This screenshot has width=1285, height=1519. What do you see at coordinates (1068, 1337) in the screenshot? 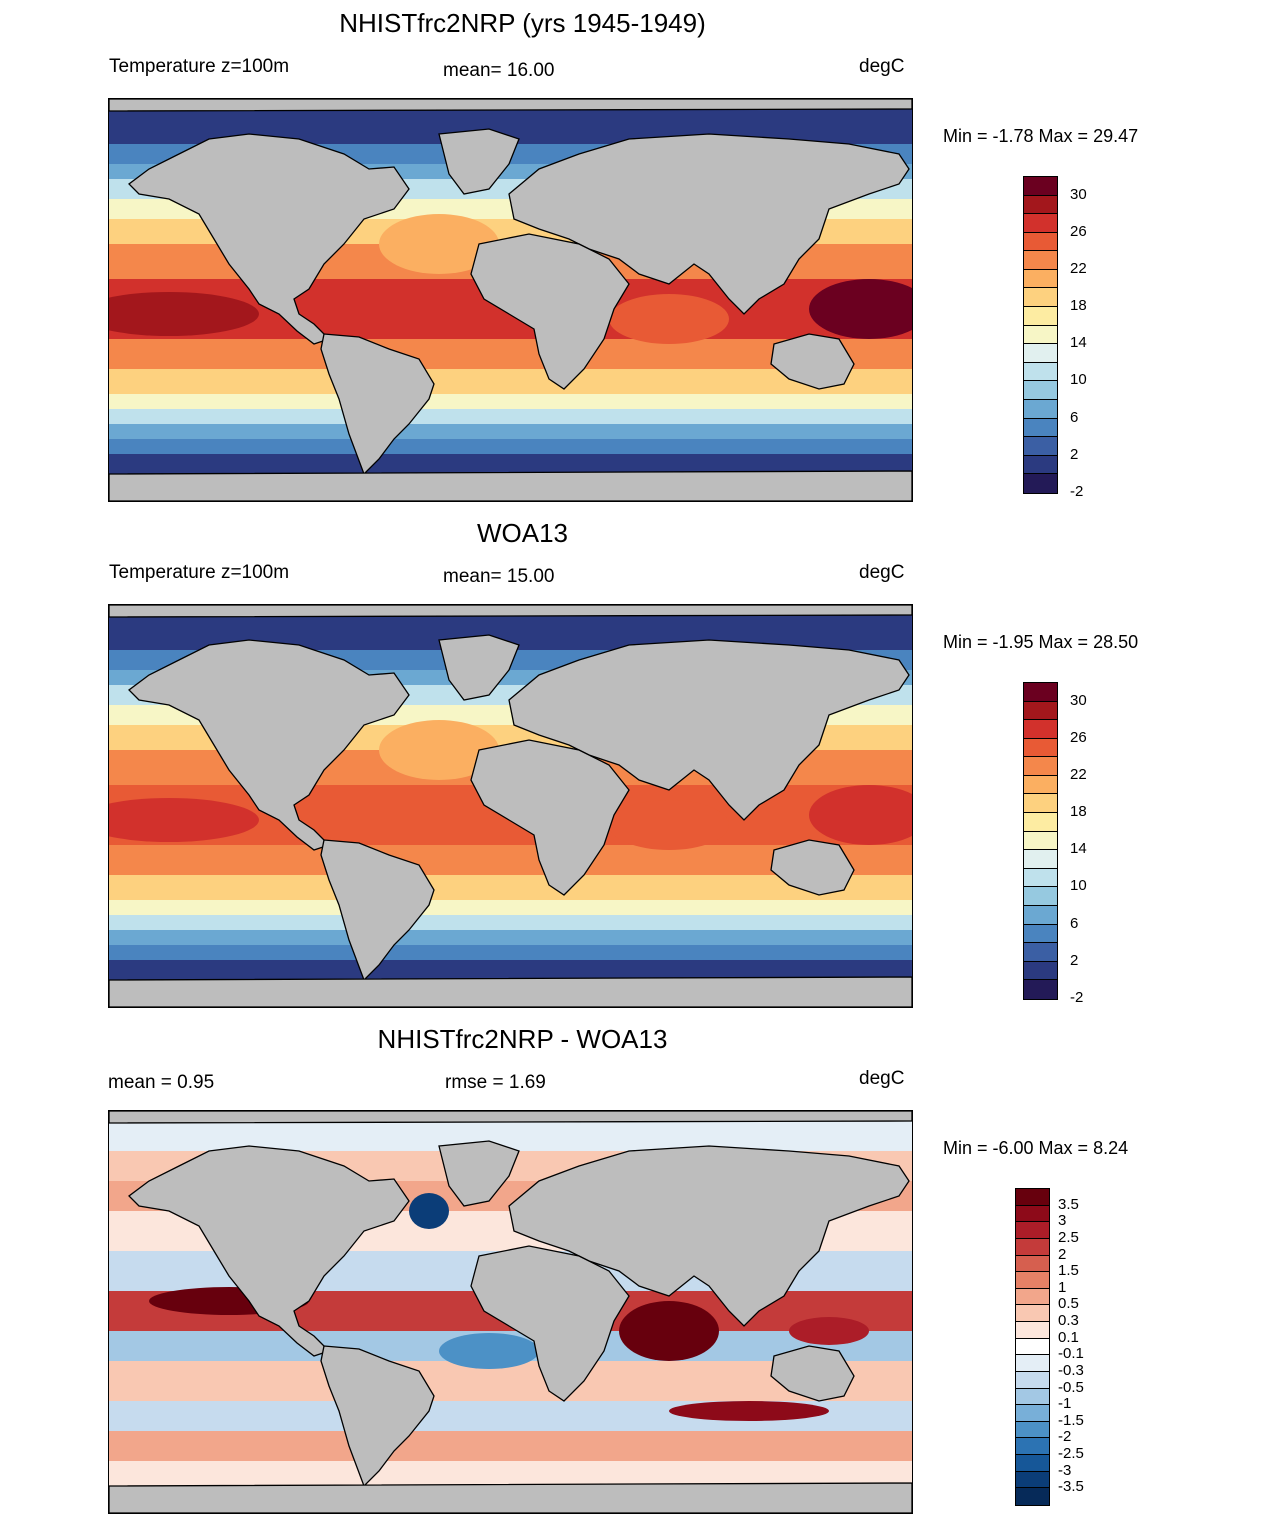
I see `colorbar-tick-label: 0.1` at bounding box center [1068, 1337].